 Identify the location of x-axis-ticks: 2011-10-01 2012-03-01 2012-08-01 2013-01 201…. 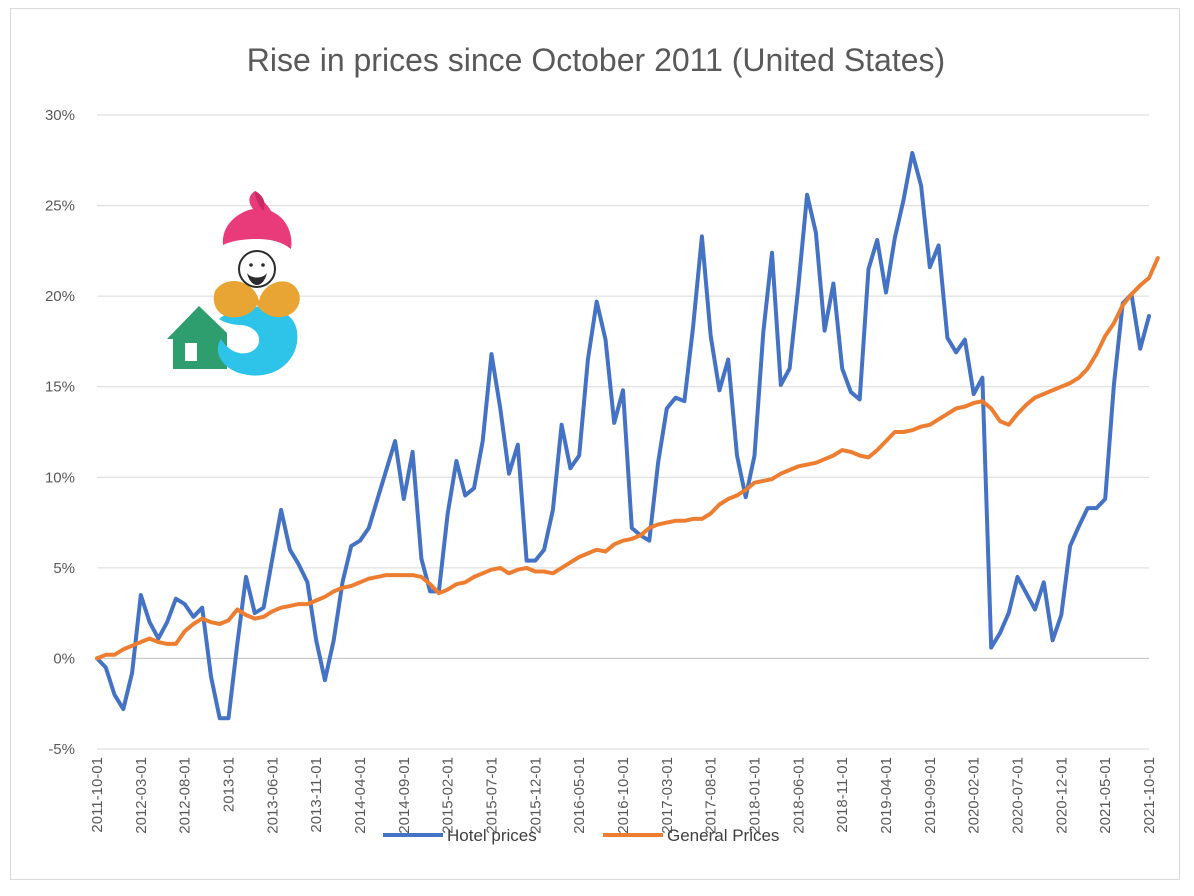
(623, 795).